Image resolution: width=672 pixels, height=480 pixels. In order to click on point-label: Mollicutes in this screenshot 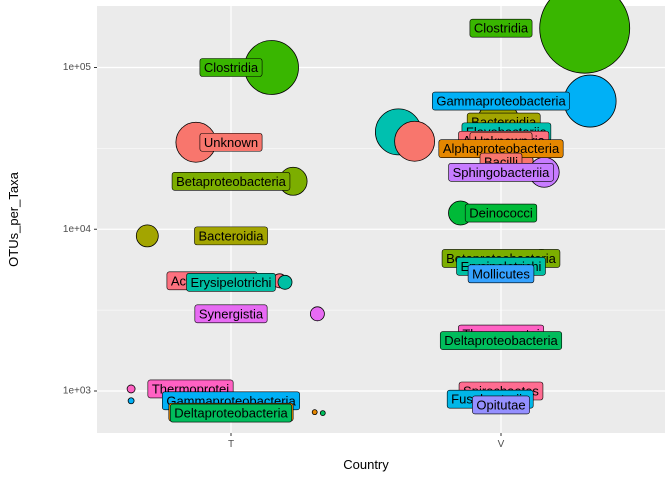, I will do `click(501, 274)`.